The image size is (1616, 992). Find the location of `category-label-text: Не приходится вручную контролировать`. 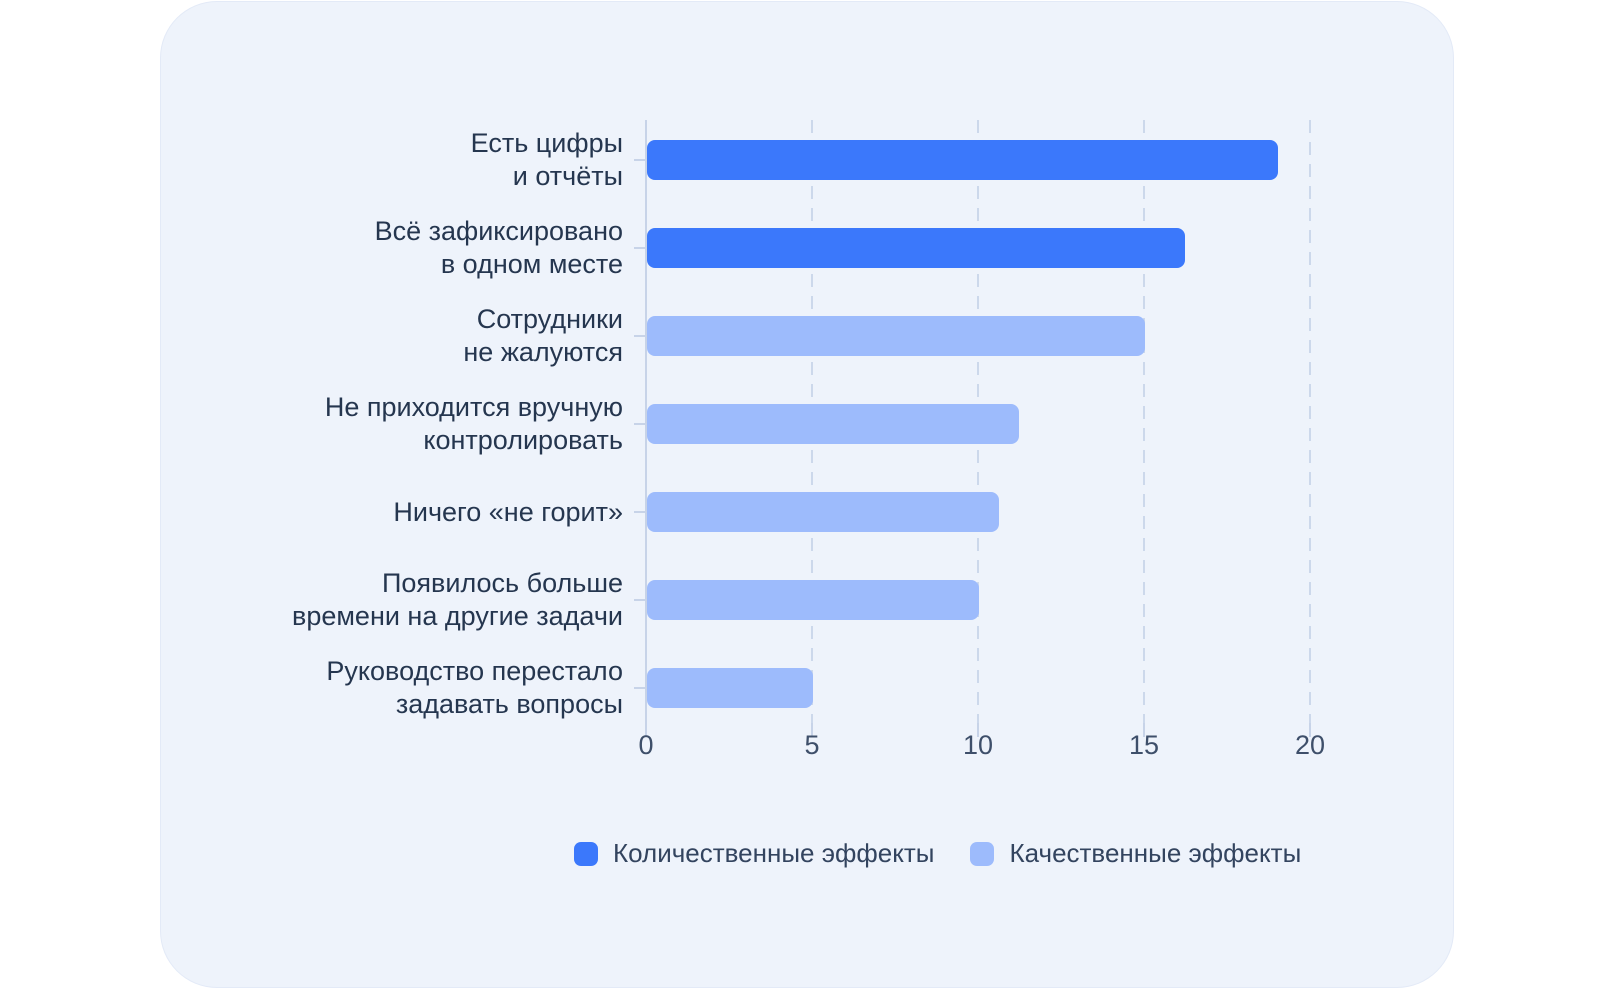

category-label-text: Не приходится вручную контролировать is located at coordinates (473, 423).